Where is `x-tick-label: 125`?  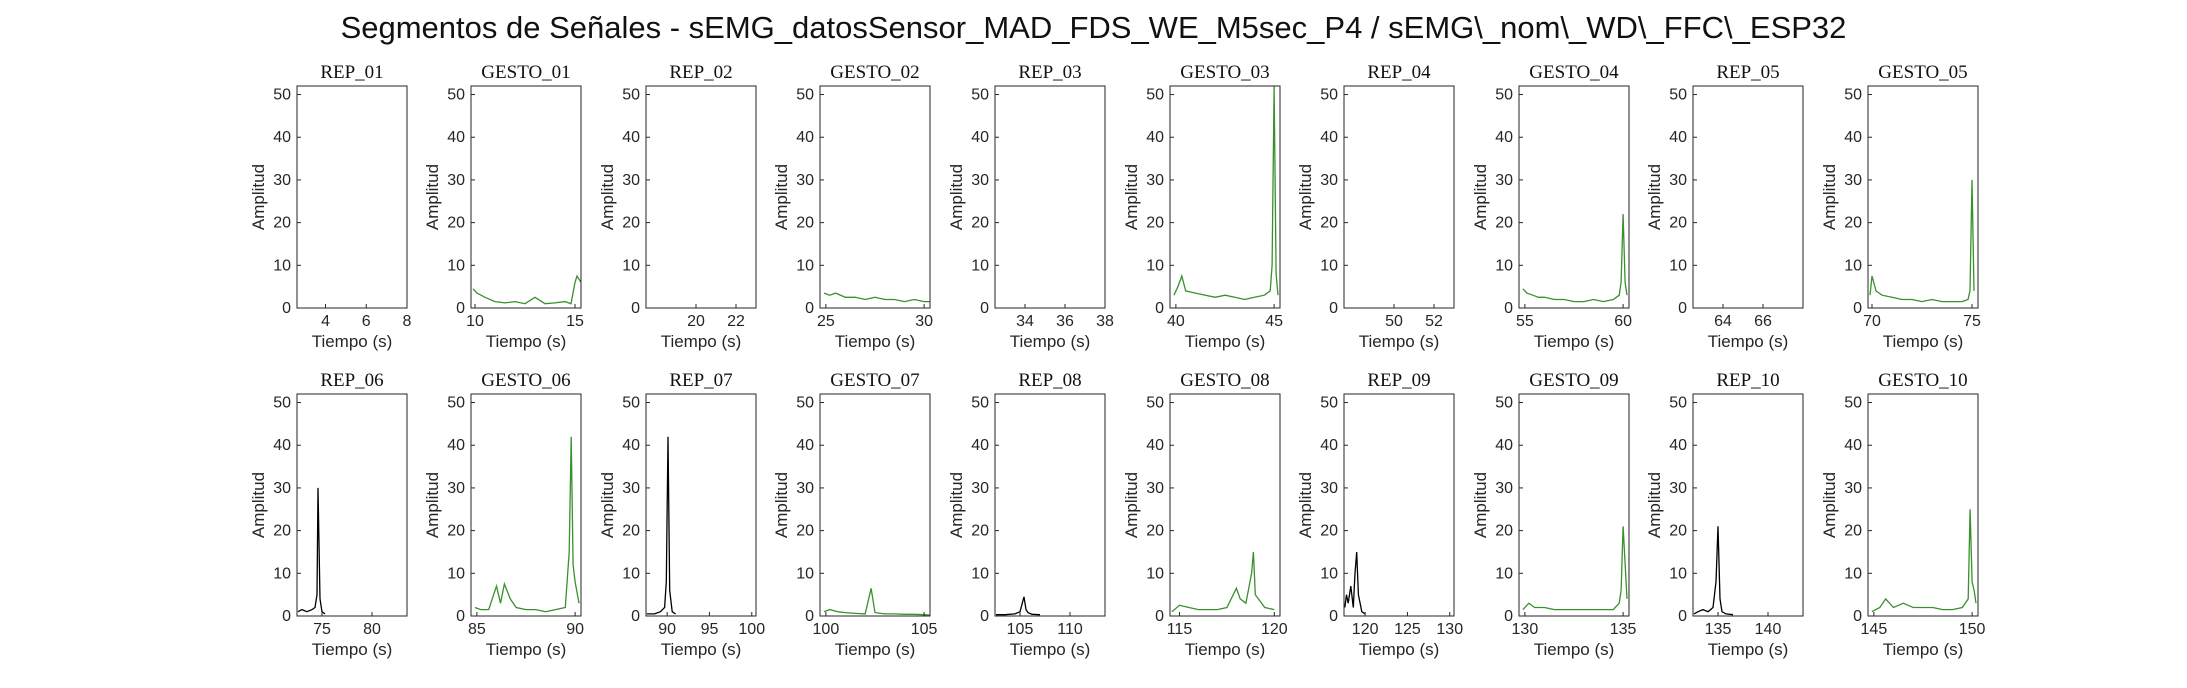 x-tick-label: 125 is located at coordinates (1407, 629).